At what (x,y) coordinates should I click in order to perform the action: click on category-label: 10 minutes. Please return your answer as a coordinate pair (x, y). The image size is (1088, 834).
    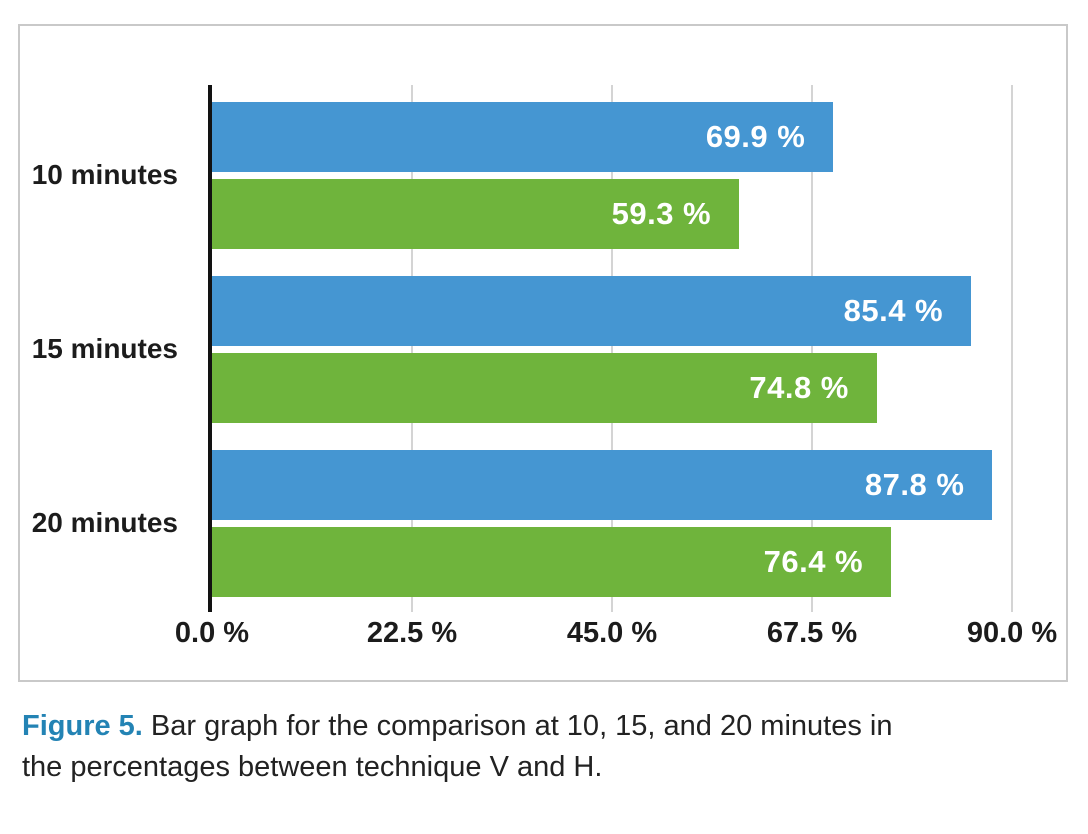
    Looking at the image, I should click on (104, 174).